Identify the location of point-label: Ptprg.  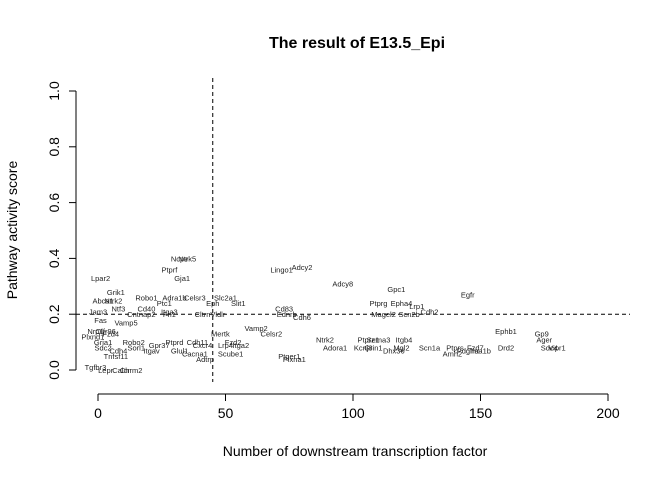
(379, 303).